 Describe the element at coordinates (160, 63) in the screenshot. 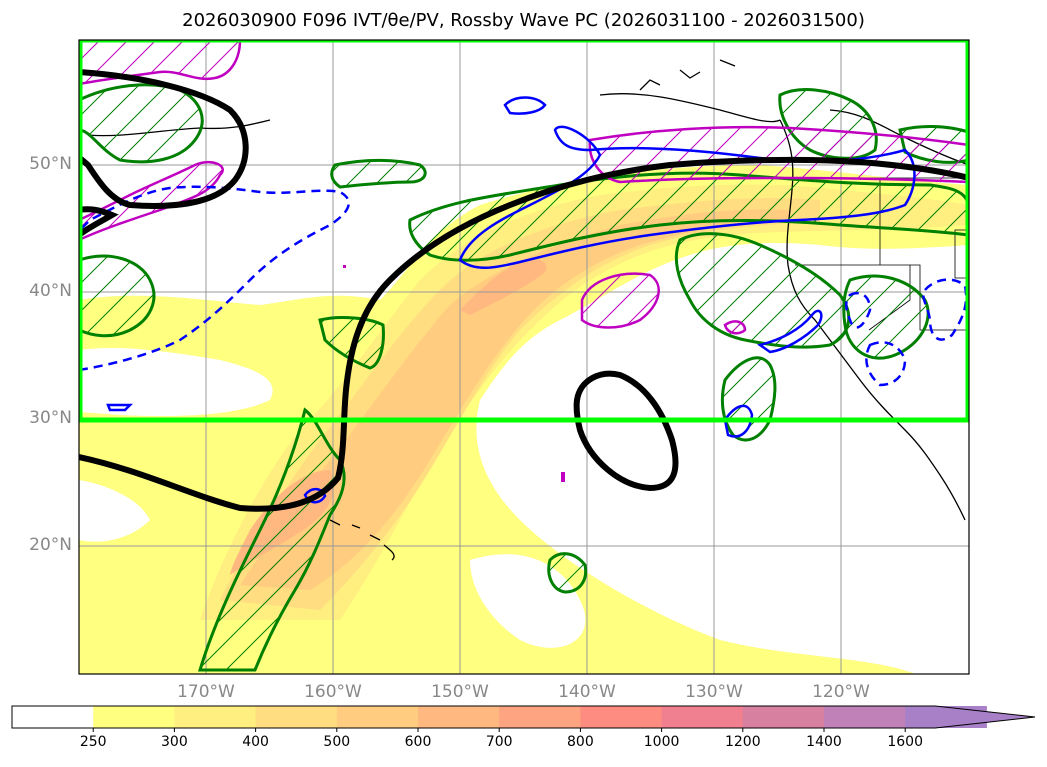

I see `magenta-region-nw` at that location.